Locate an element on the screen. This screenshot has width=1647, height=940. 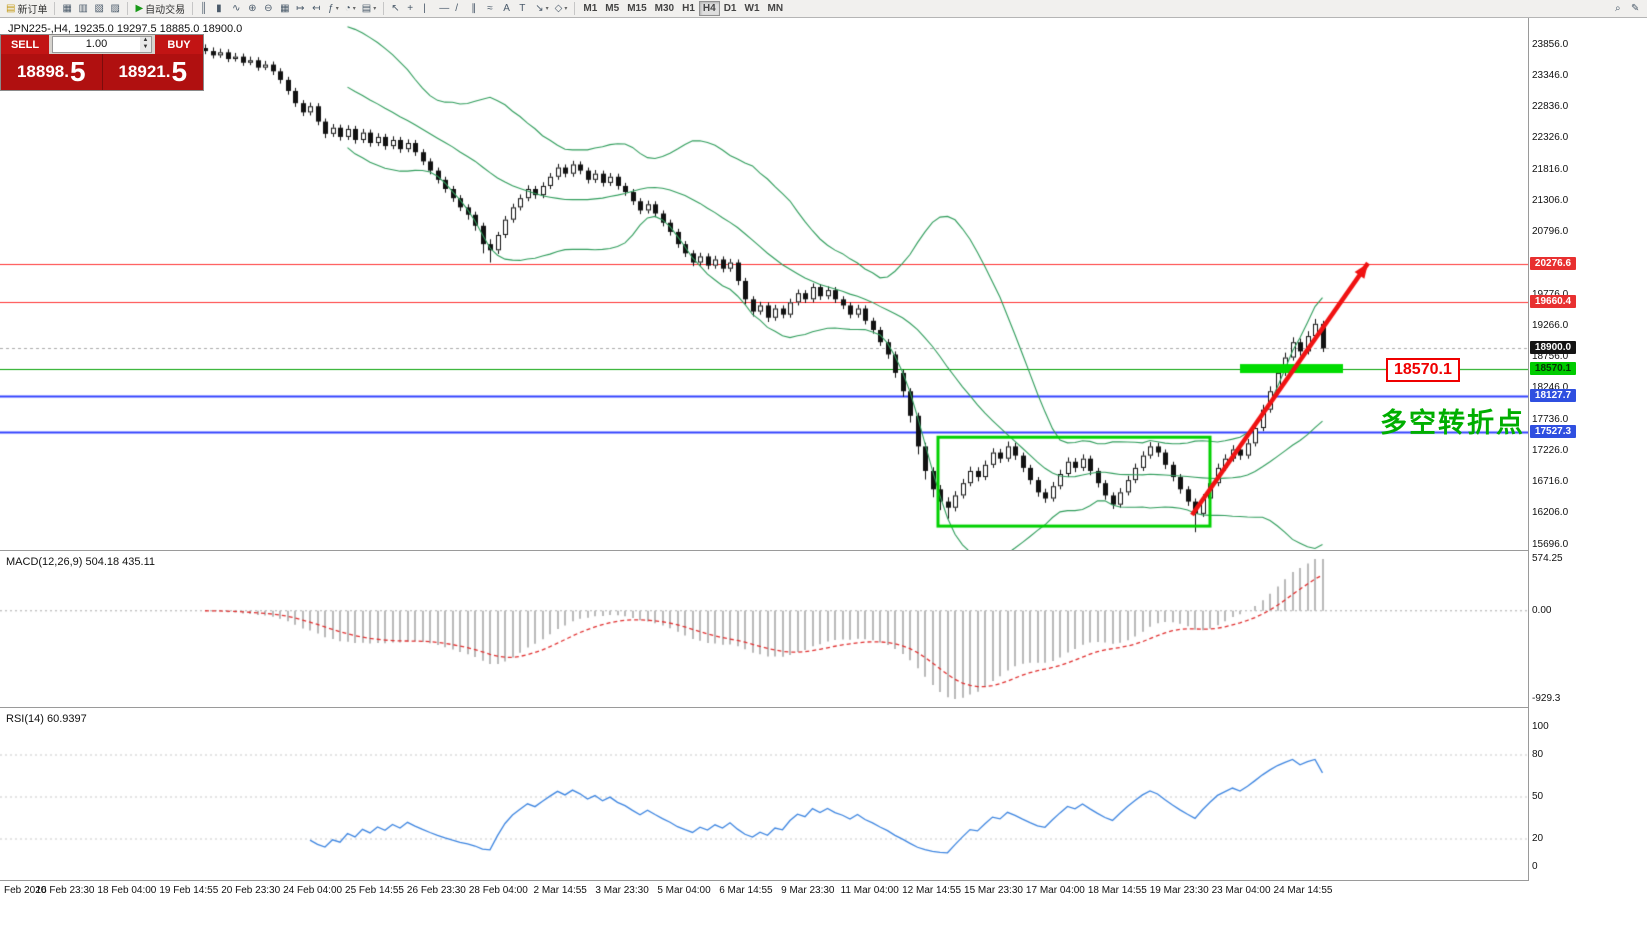
trade-prices-row: 18898. 5 18921. 5 is located at coordinates (102, 72).